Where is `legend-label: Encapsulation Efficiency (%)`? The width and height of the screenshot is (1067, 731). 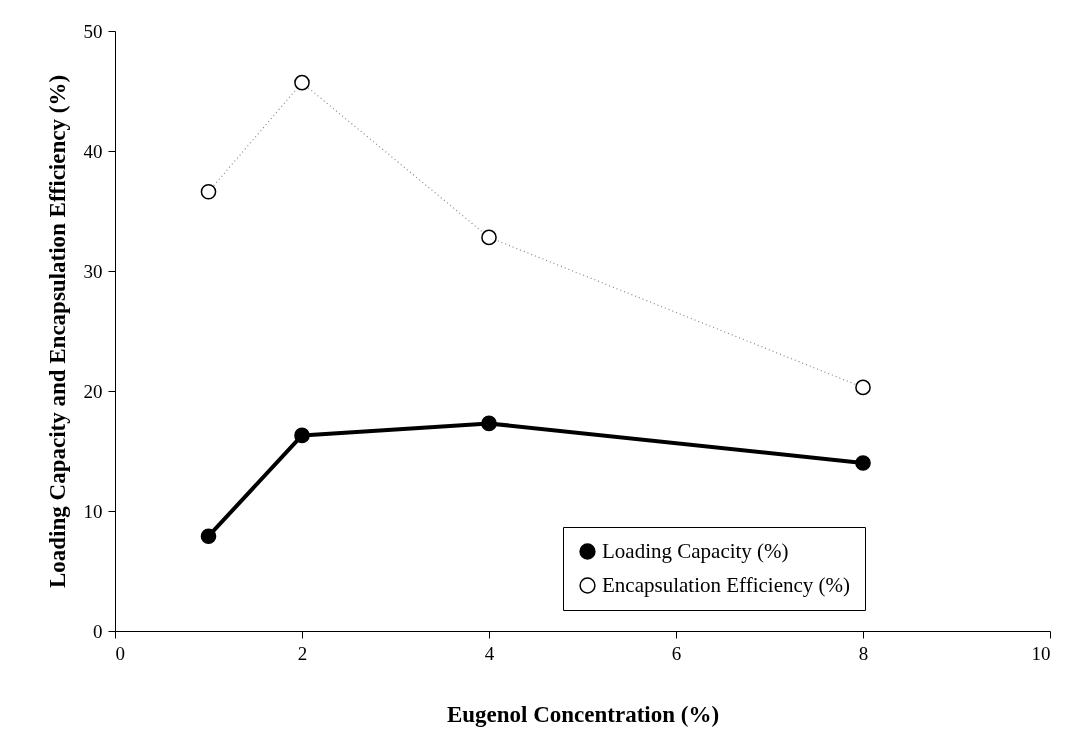
legend-label: Encapsulation Efficiency (%) is located at coordinates (726, 584).